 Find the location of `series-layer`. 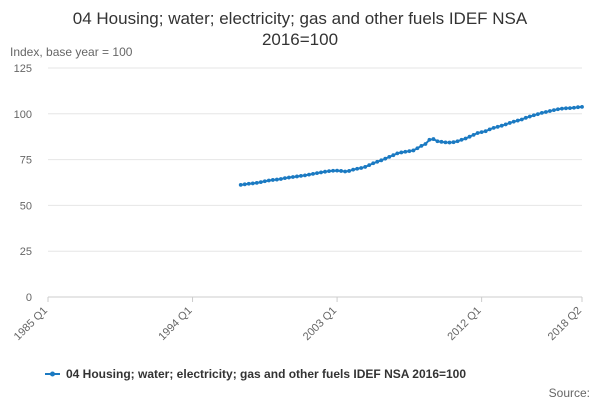

series-layer is located at coordinates (411, 145).